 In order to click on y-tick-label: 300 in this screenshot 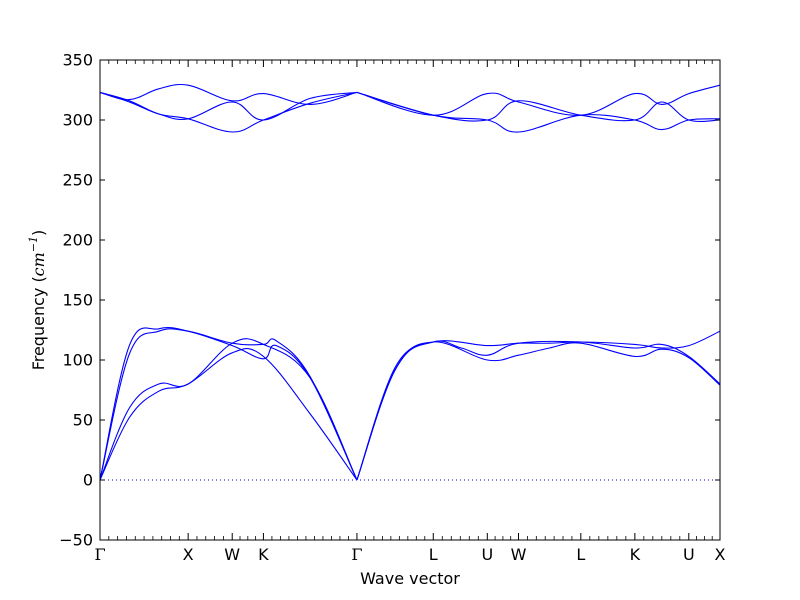, I will do `click(77, 120)`.